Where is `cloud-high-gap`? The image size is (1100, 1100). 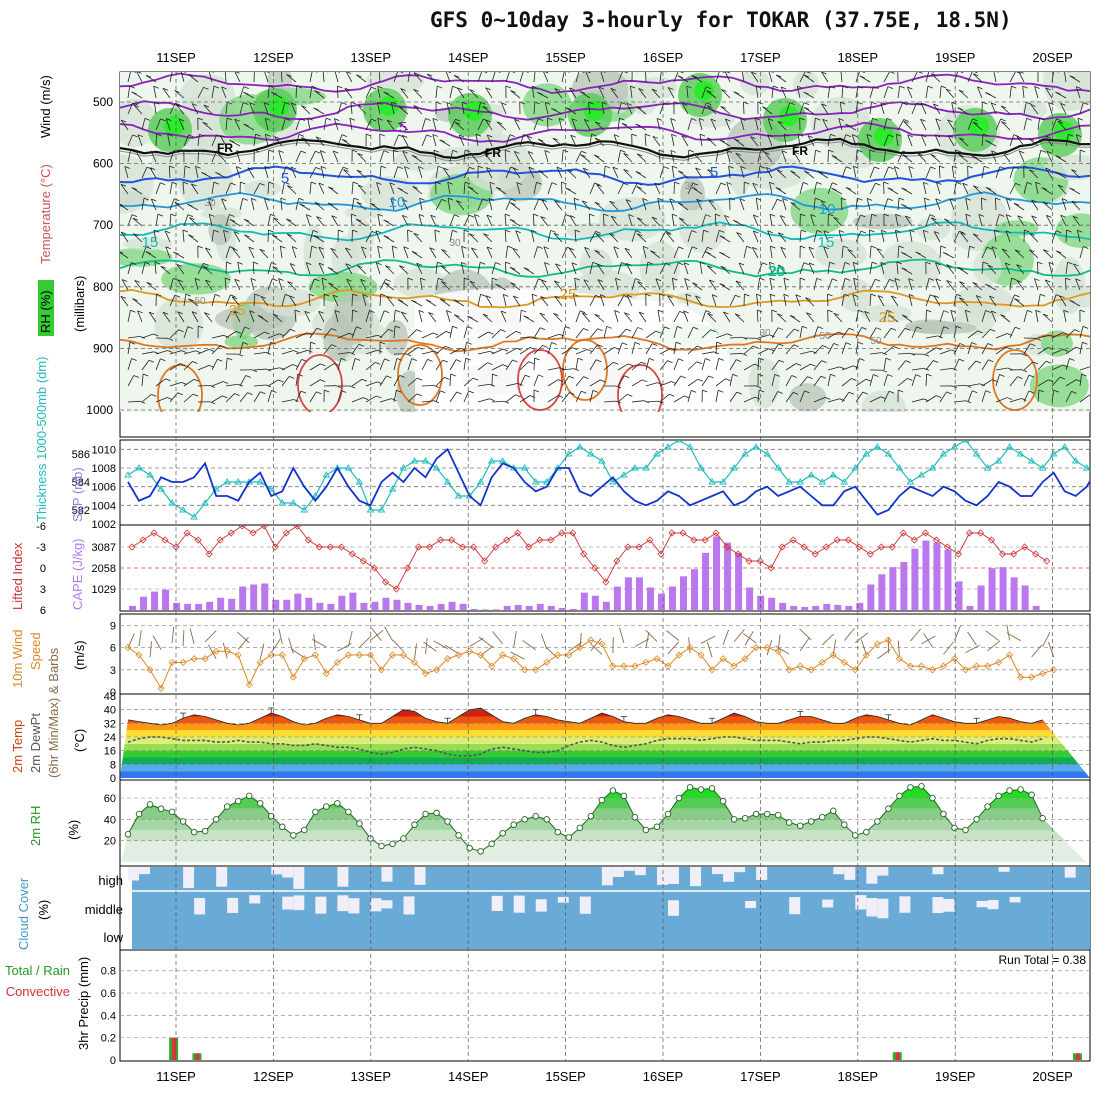
cloud-high-gap is located at coordinates (607, 876).